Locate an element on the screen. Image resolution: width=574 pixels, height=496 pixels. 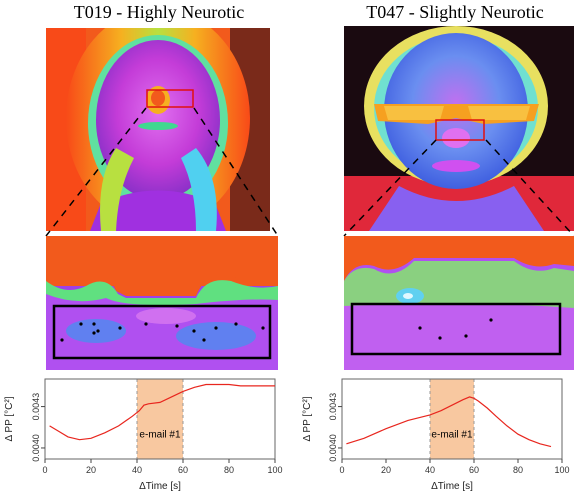
zoom-crop-right is located at coordinates (459, 303).